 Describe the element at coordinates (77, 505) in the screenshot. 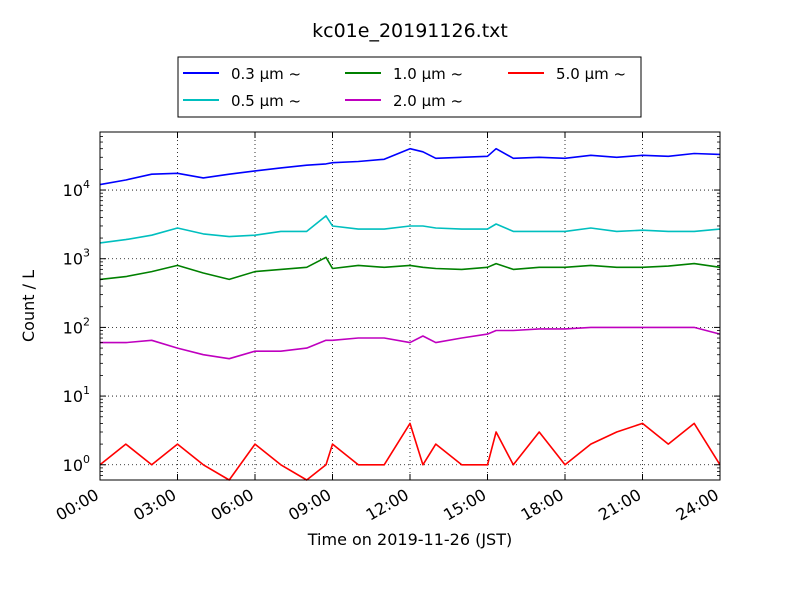

I see `x-tick-label: 00:00` at that location.